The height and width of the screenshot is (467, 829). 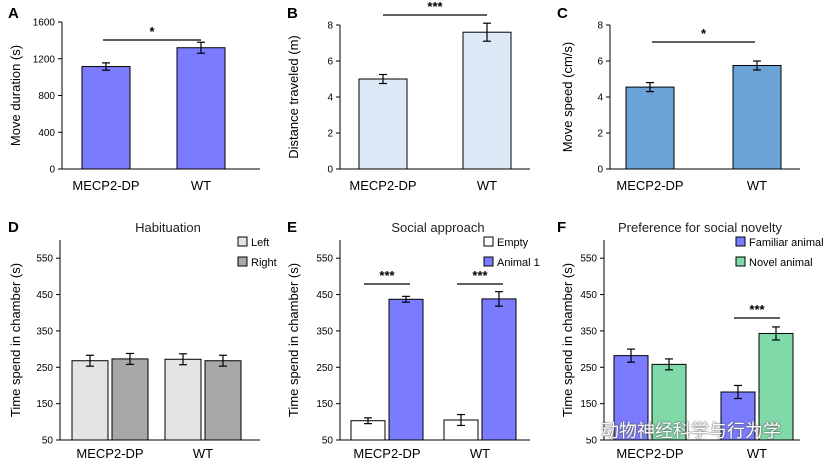 What do you see at coordinates (264, 263) in the screenshot?
I see `legend-label: Right` at bounding box center [264, 263].